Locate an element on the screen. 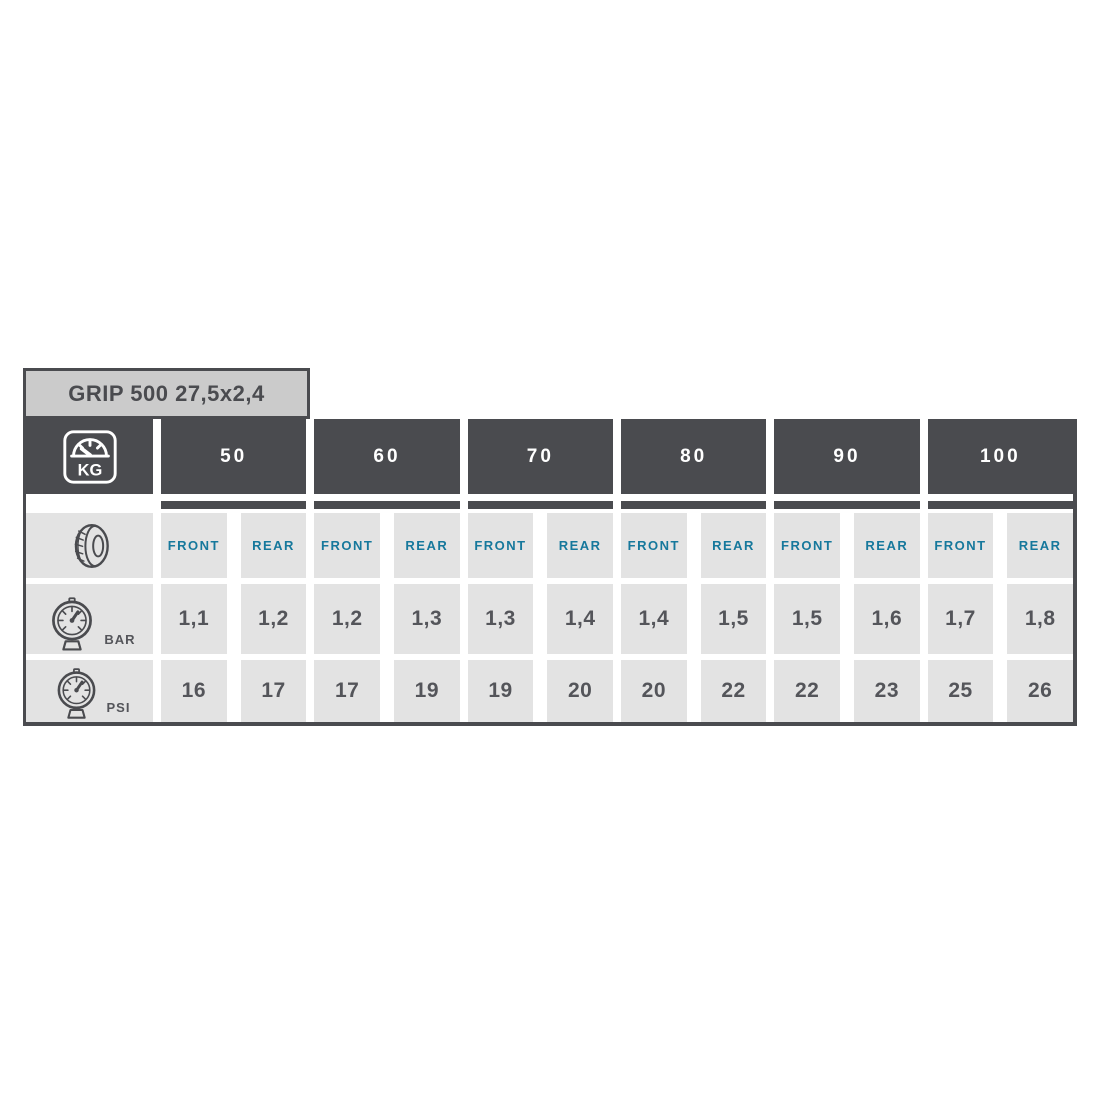 This screenshot has width=1100, height=1100. psi-rear-cell: 22 is located at coordinates (733, 691).